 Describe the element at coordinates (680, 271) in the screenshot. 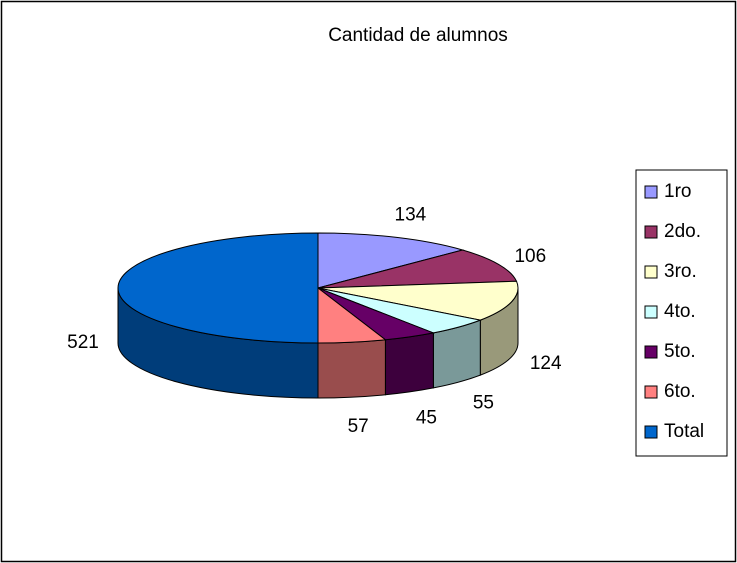

I see `legend-label: 3ro.` at that location.